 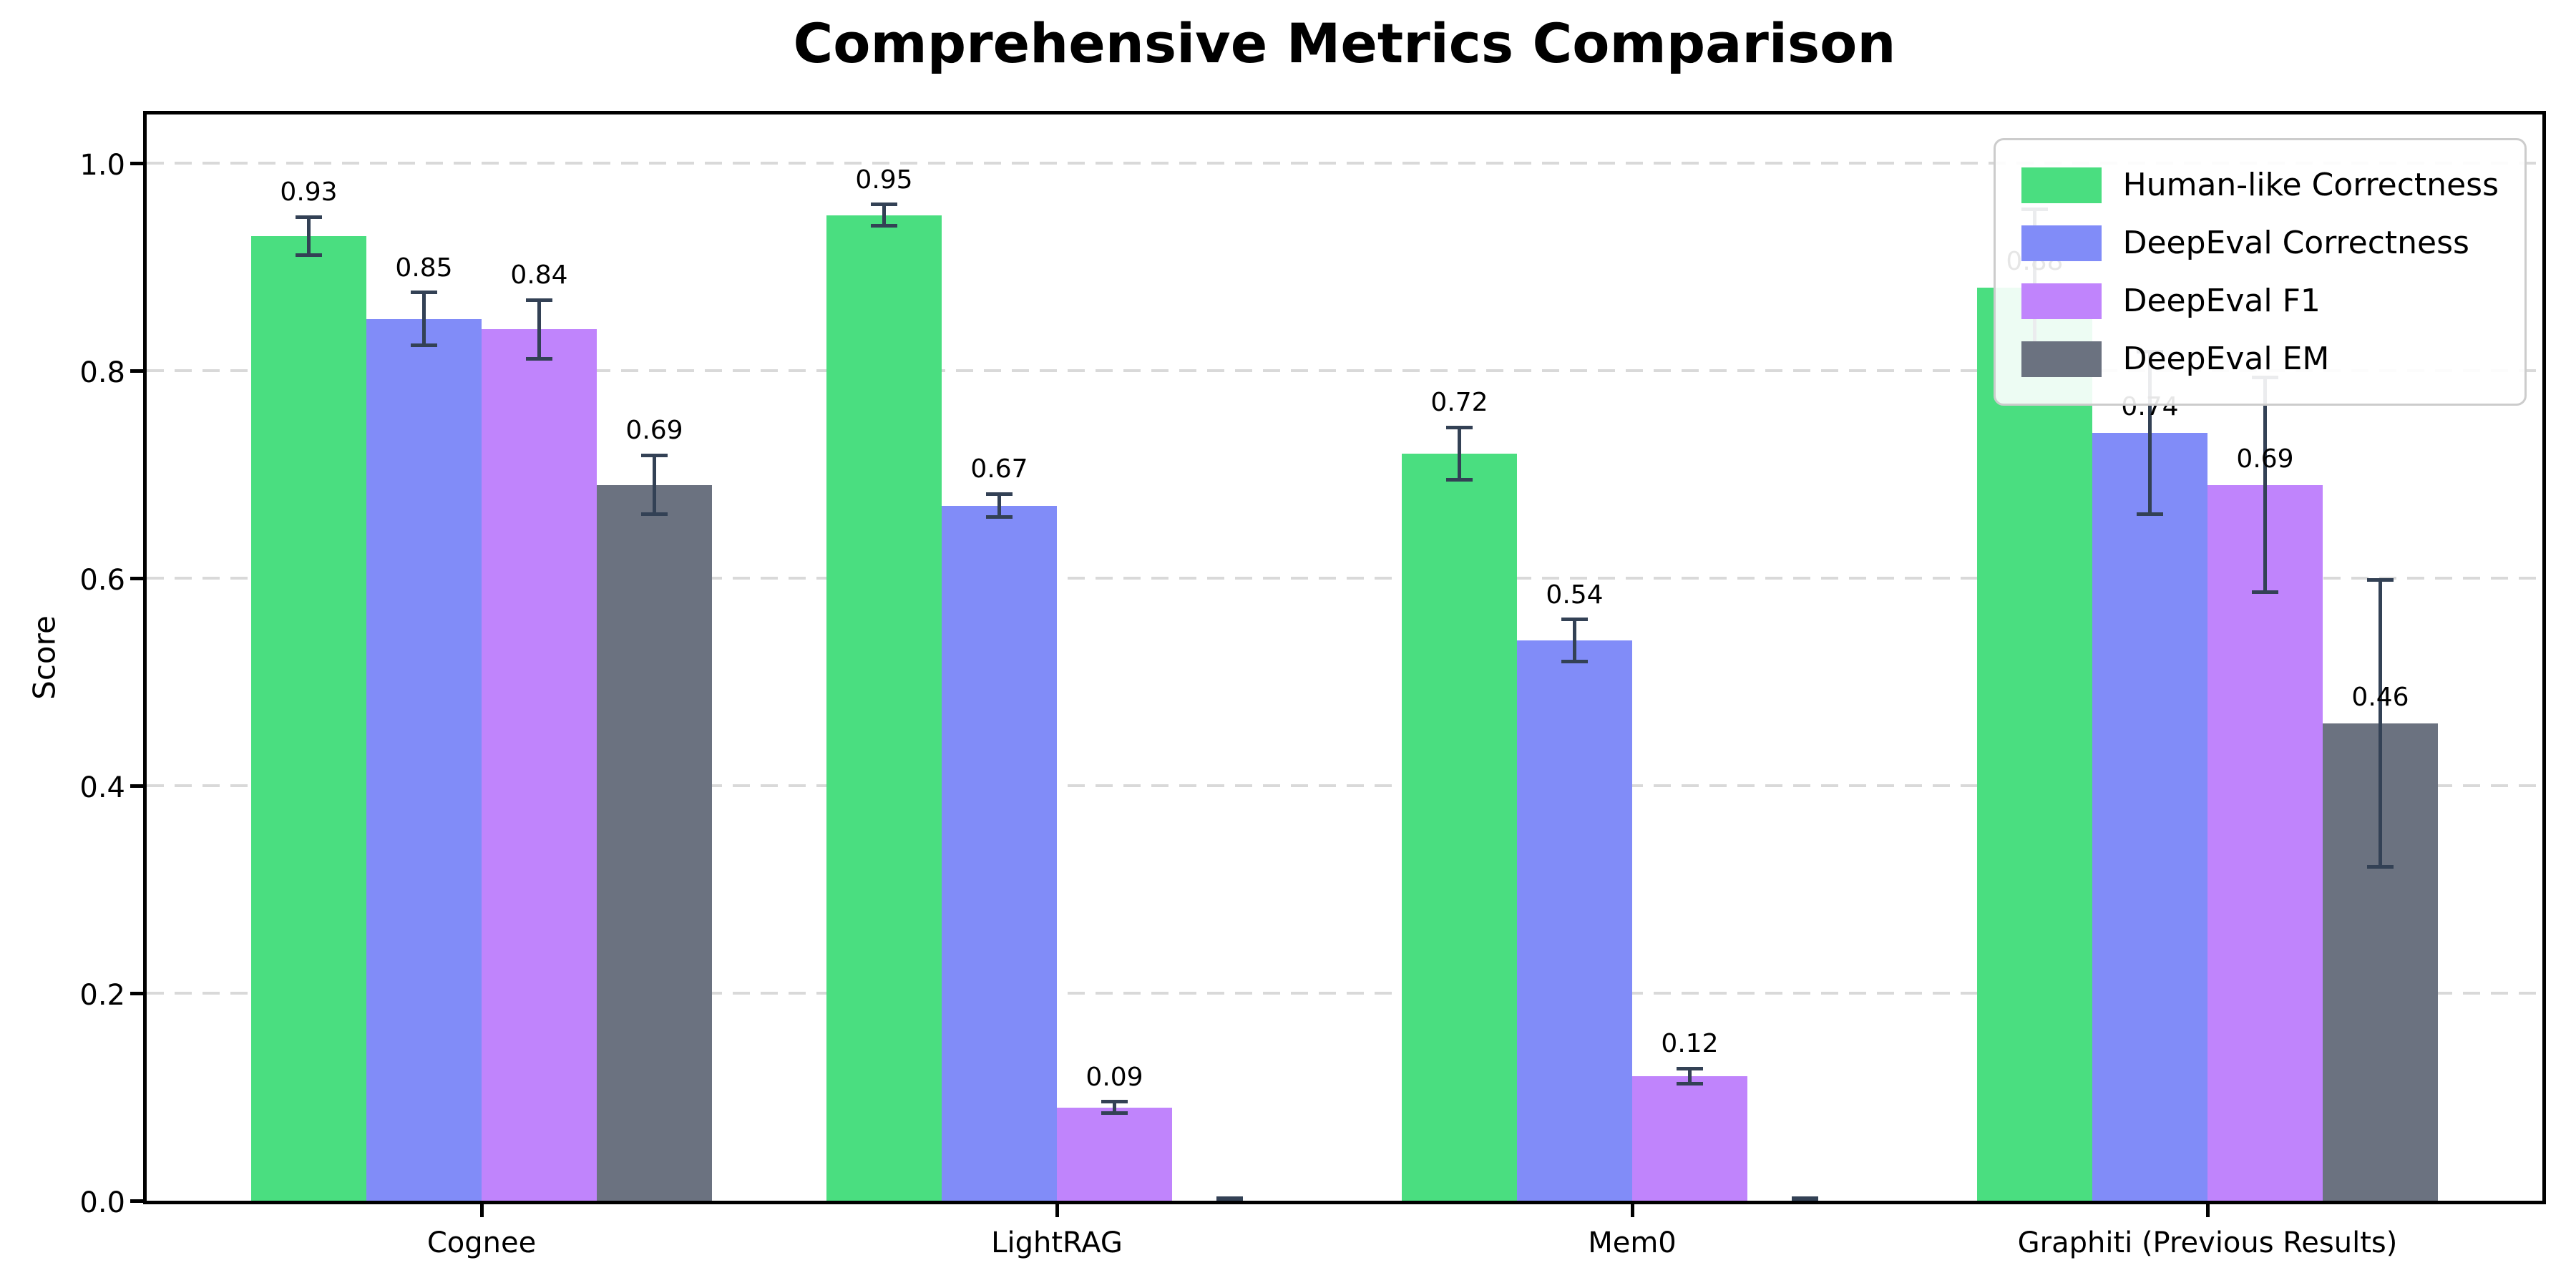 I want to click on legend-item: DeepEval EM, so click(x=2260, y=359).